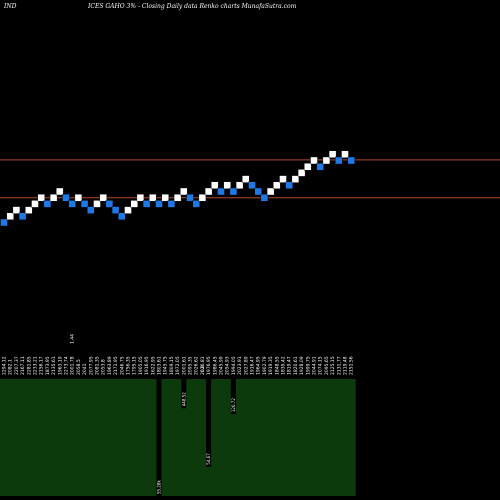 Image resolution: width=500 pixels, height=500 pixels. What do you see at coordinates (209, 365) in the screenshot?
I see `x-tick-label: 1976.95` at bounding box center [209, 365].